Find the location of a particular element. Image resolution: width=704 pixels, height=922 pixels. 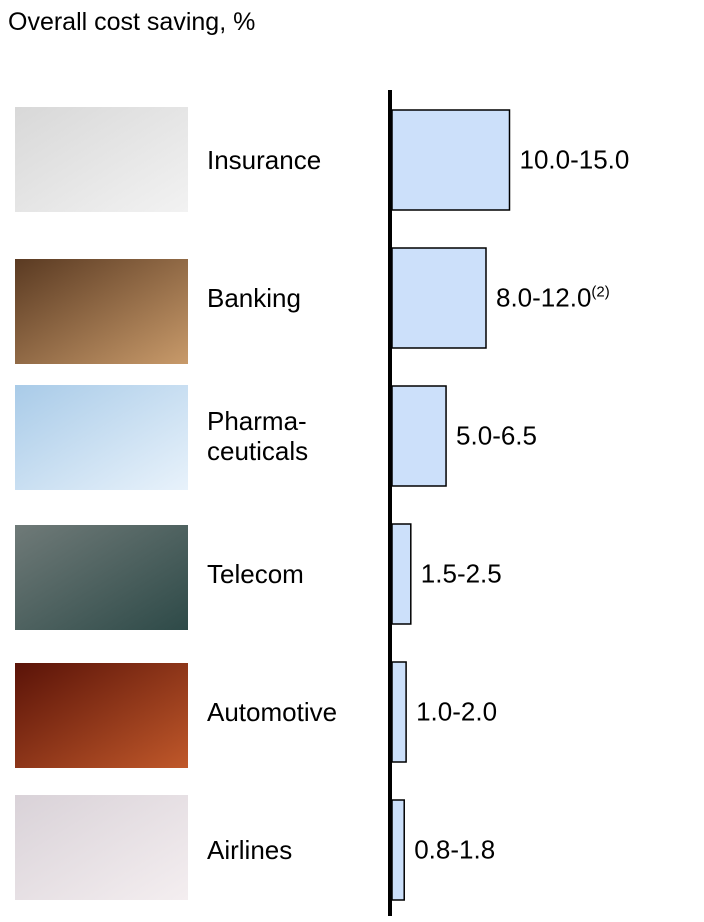

value-label: 8.0-12.0(2) is located at coordinates (553, 298).